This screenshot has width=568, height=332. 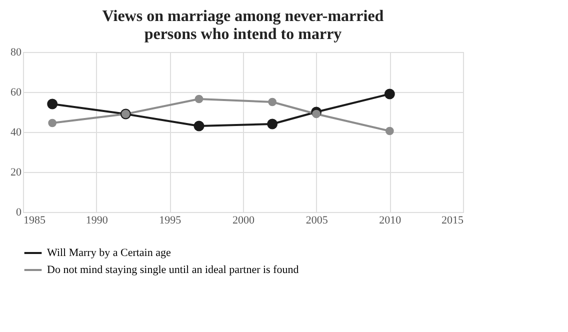 What do you see at coordinates (109, 253) in the screenshot?
I see `legend-label: Will Marry by a Certain age` at bounding box center [109, 253].